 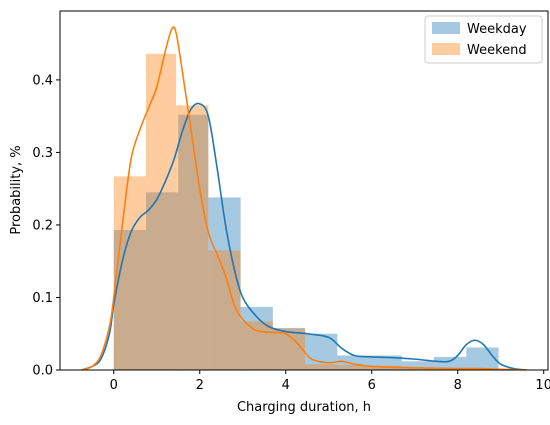 I want to click on legend-label-weekend: Weekend, so click(x=497, y=50).